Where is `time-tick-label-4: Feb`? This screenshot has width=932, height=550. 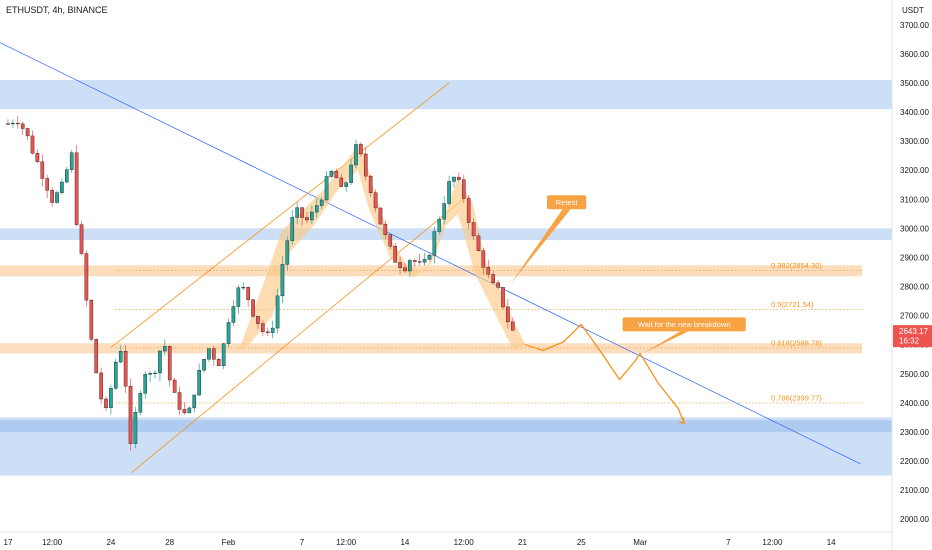
time-tick-label-4: Feb is located at coordinates (229, 542).